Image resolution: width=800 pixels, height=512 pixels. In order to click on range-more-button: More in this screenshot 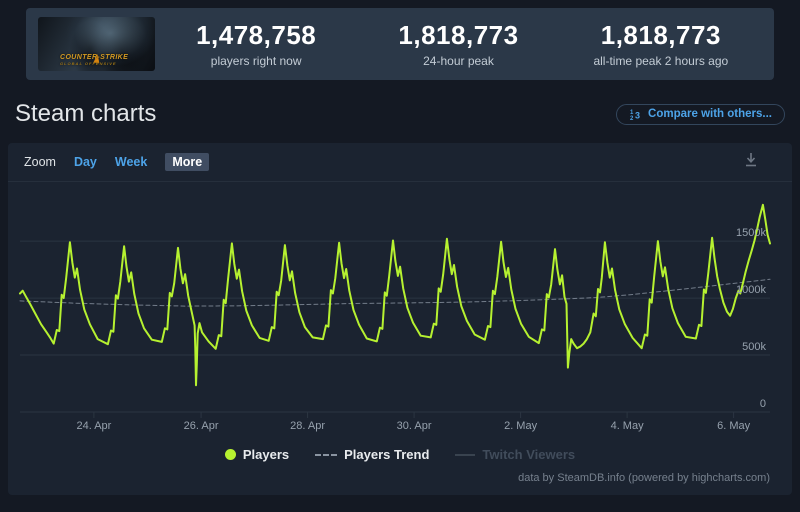, I will do `click(187, 162)`.